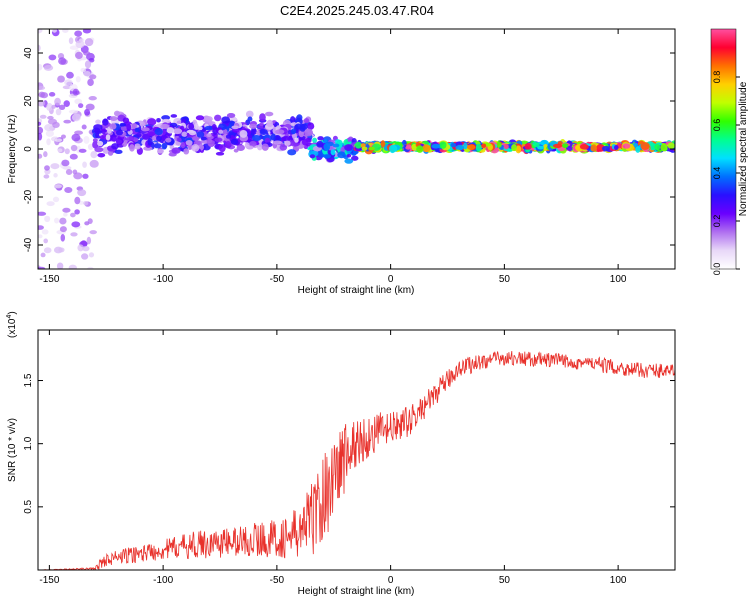 The height and width of the screenshot is (600, 750). Describe the element at coordinates (49, 279) in the screenshot. I see `spectrogram-x-tick-label: -150` at that location.